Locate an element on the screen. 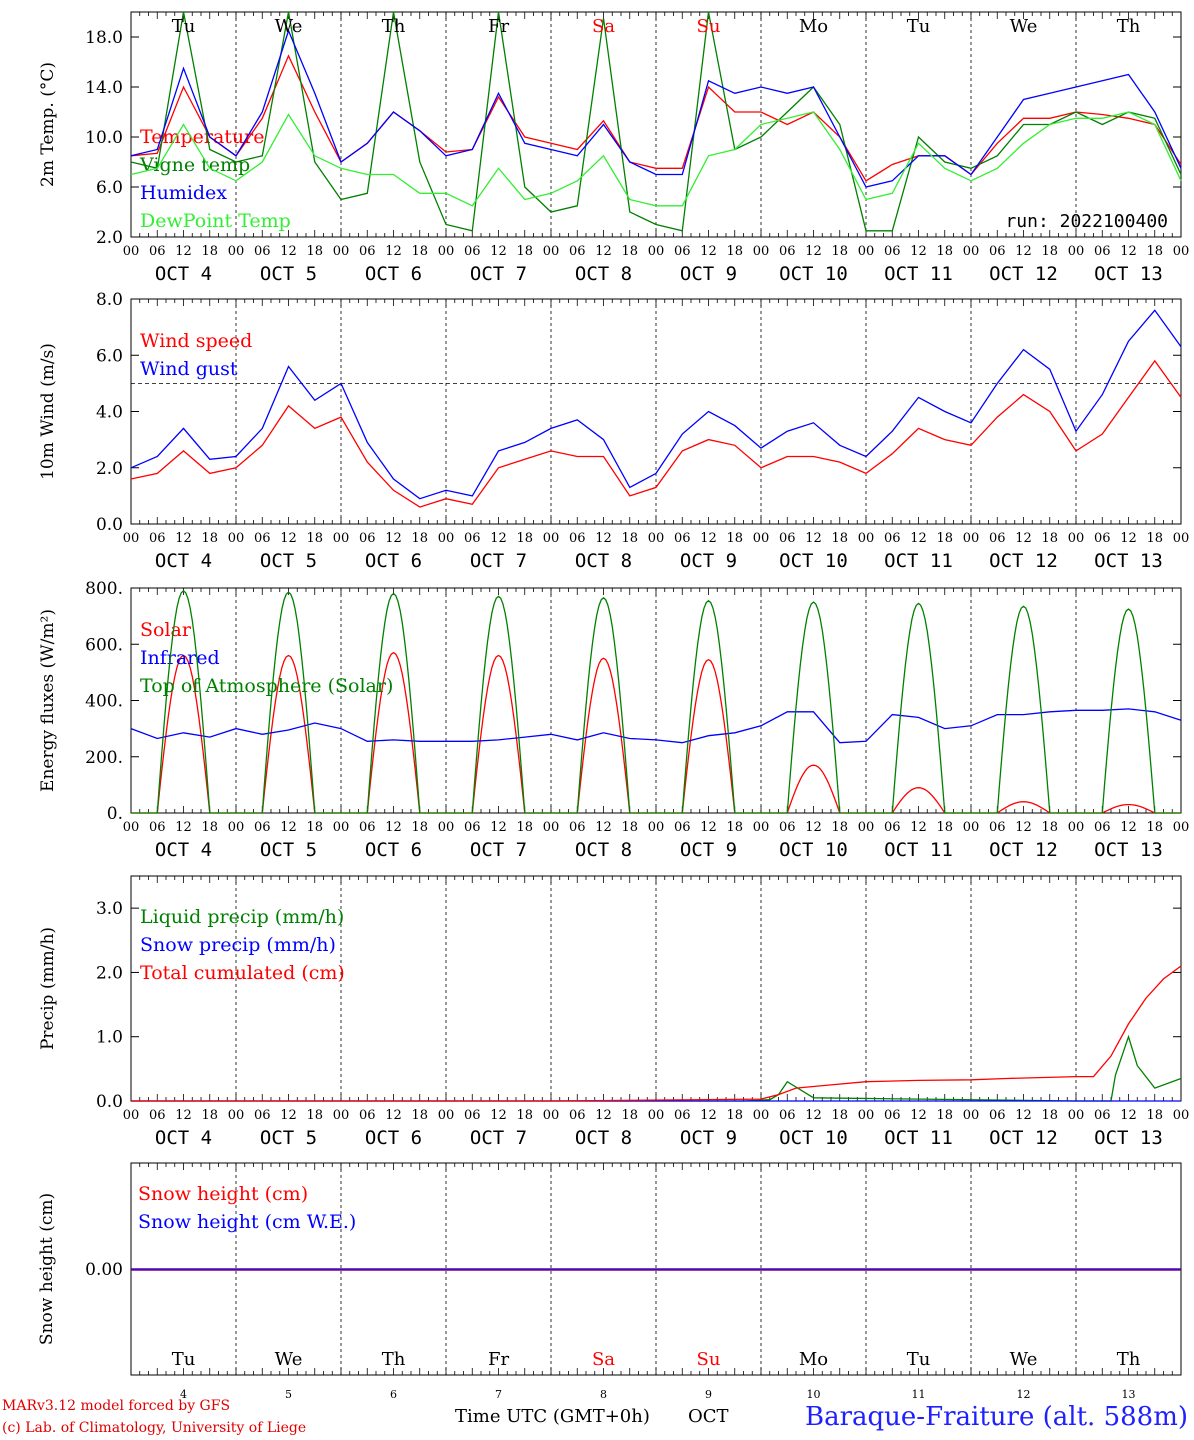 Image resolution: width=1194 pixels, height=1440 pixels. y-axis-title: Snow height (cm) is located at coordinates (47, 1269).